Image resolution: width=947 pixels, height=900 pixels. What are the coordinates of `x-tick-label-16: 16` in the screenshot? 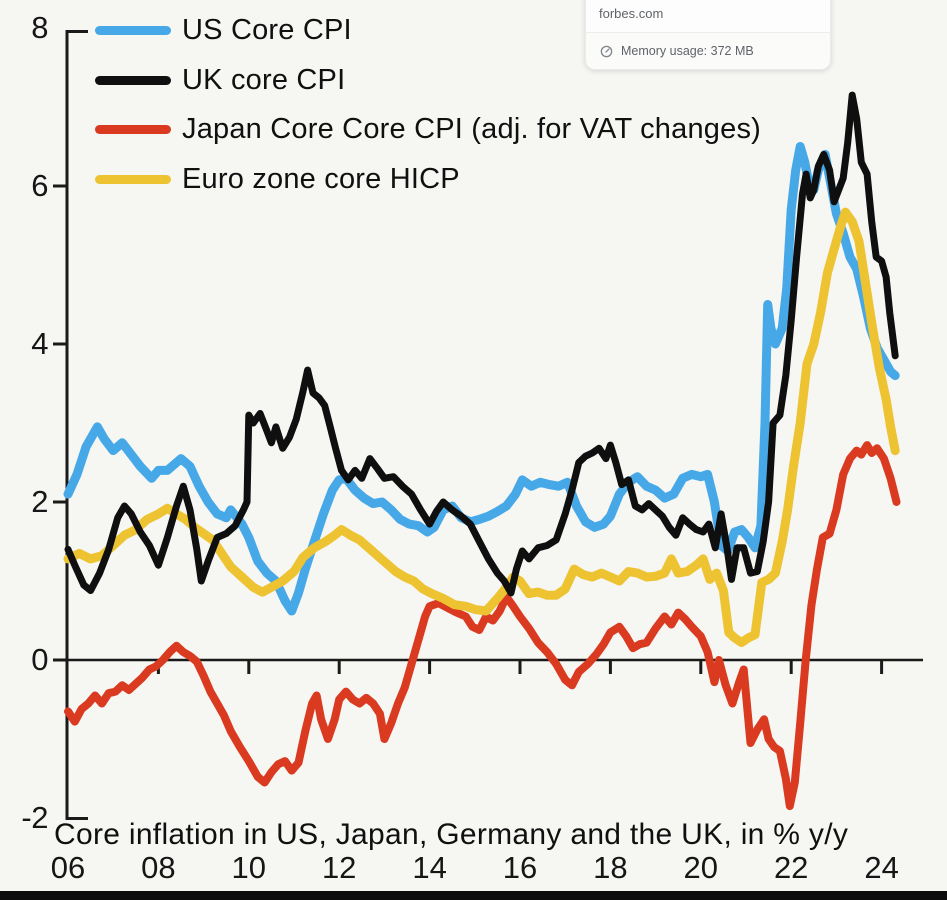 It's located at (520, 867).